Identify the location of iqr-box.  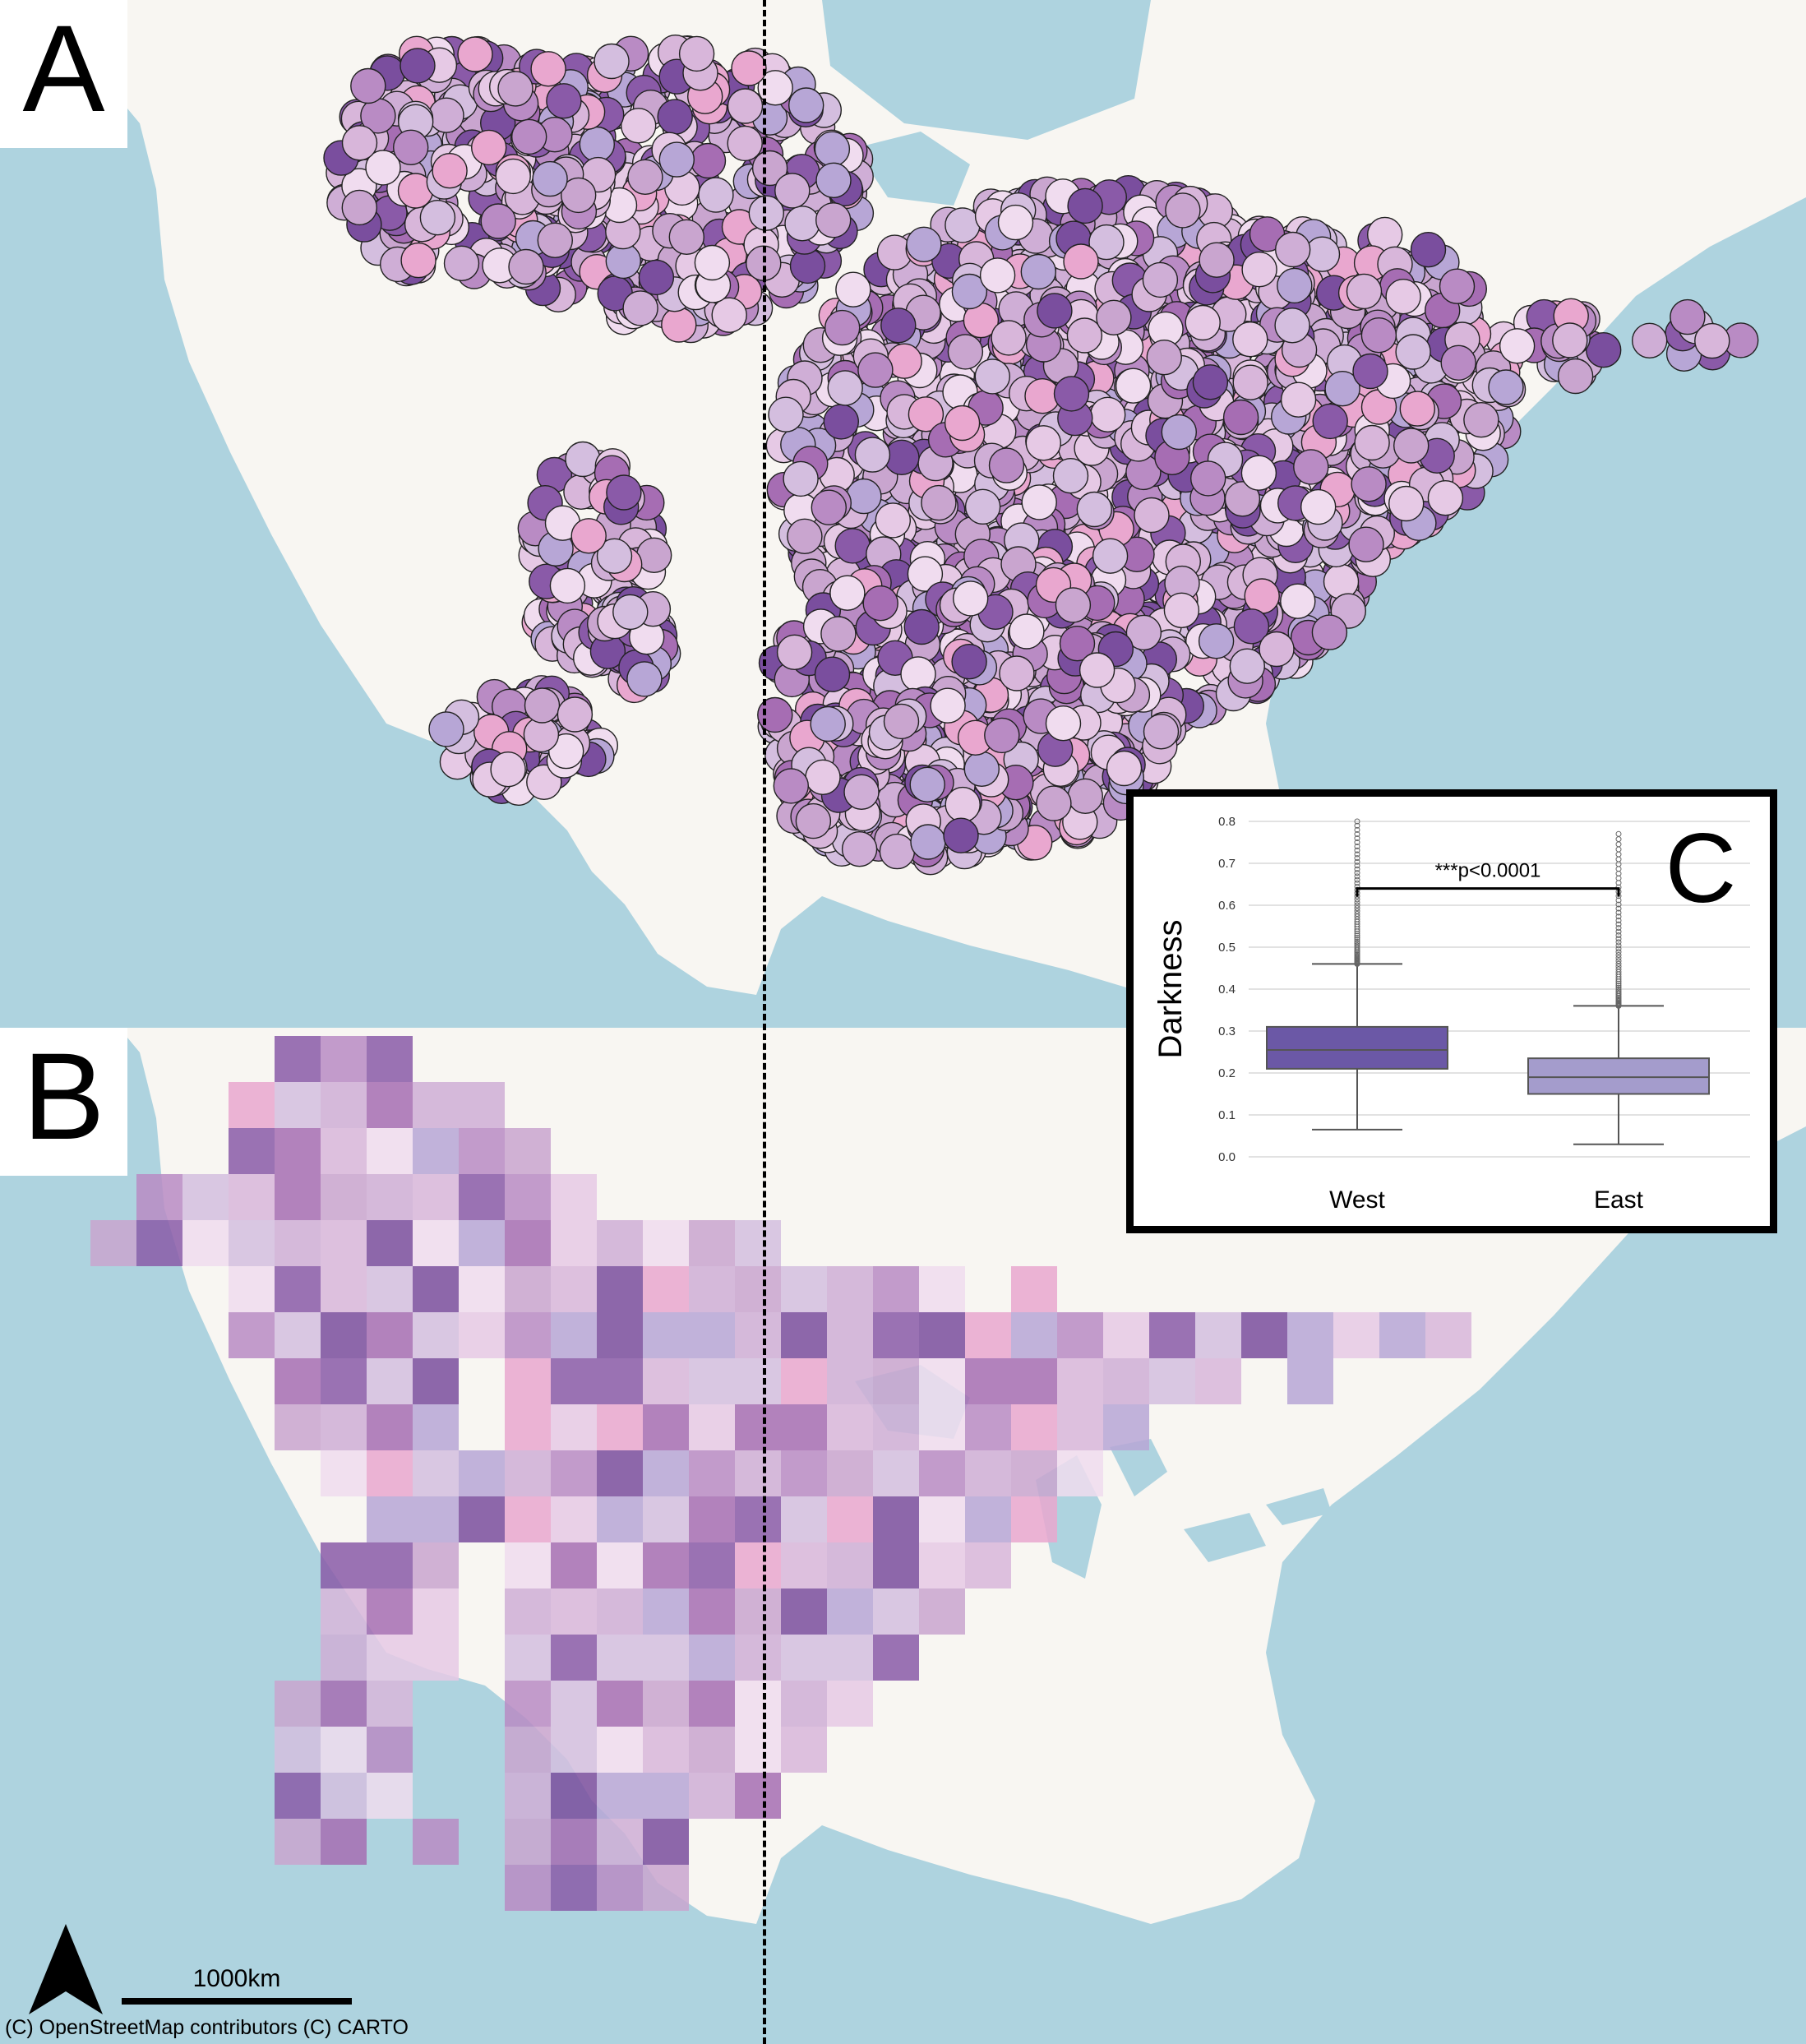
(1619, 1076).